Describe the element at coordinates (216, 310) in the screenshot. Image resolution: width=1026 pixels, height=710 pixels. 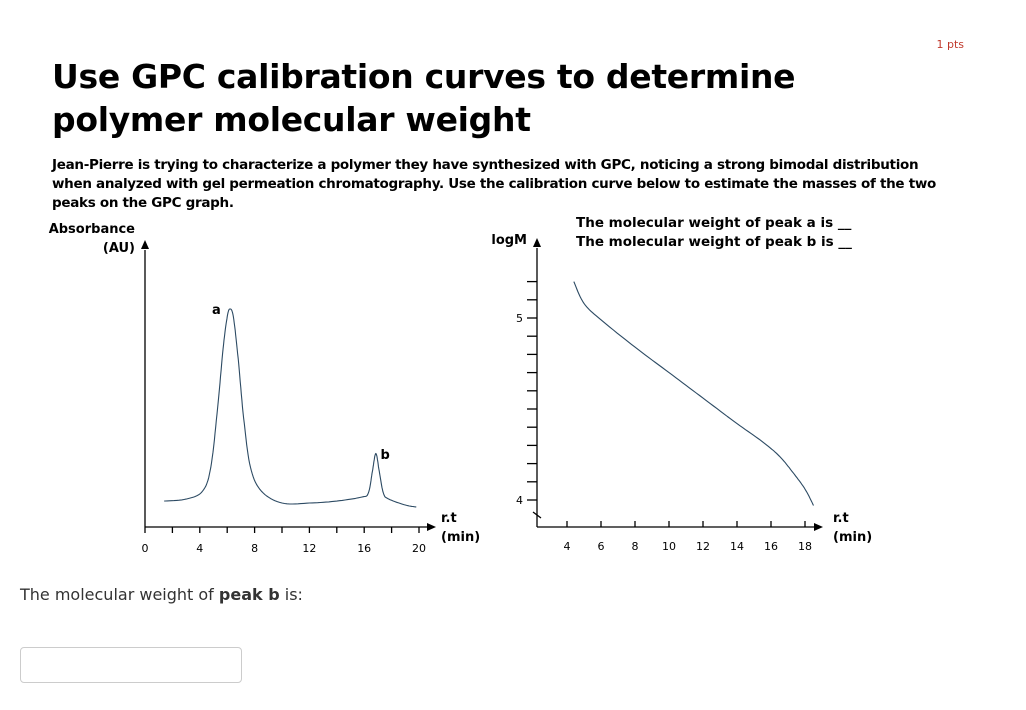
I see `peak-a-label: a` at that location.